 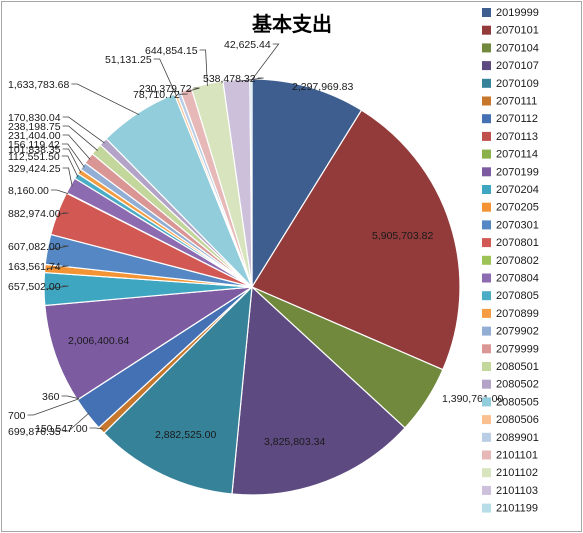 I want to click on legend-item-2070112: 2070112, so click(x=517, y=119).